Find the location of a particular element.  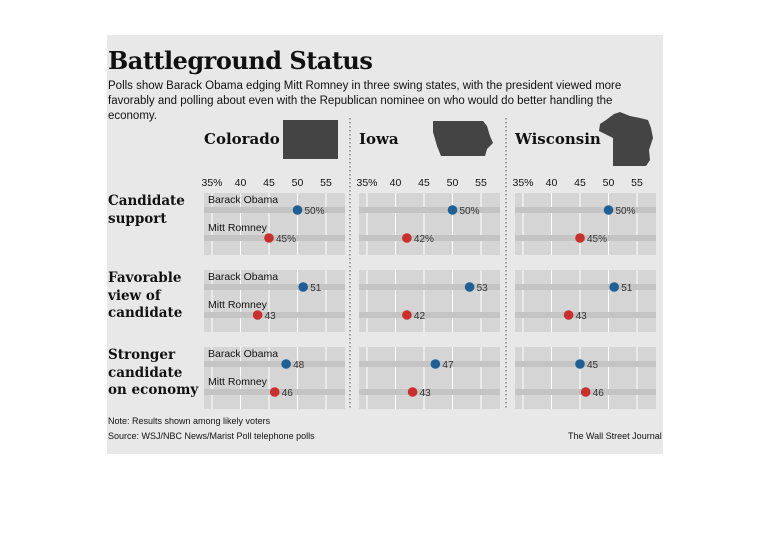

value-label: 42 is located at coordinates (420, 316).